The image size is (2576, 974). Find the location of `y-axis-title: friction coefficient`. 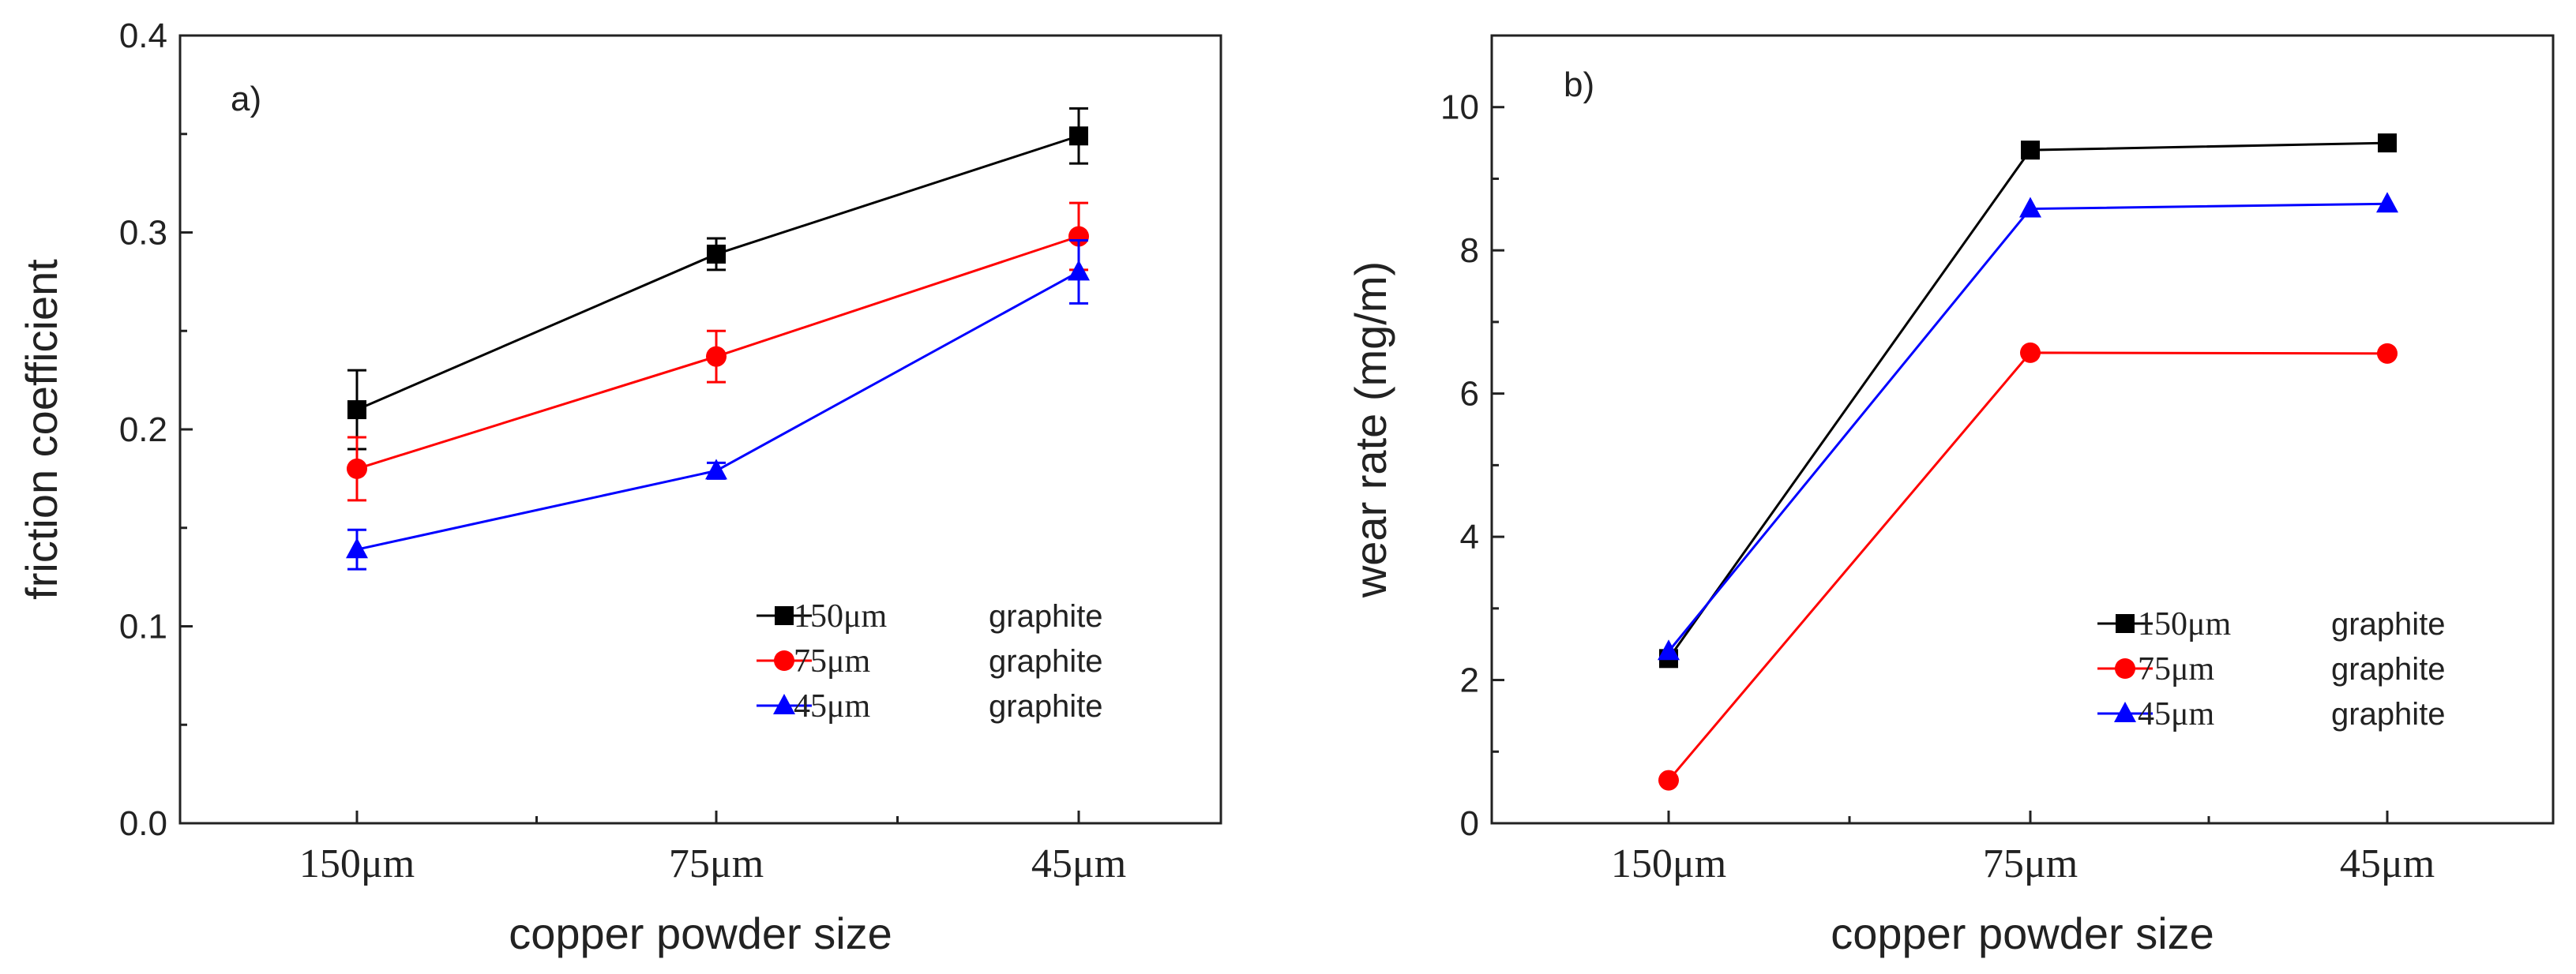

y-axis-title: friction coefficient is located at coordinates (41, 429).